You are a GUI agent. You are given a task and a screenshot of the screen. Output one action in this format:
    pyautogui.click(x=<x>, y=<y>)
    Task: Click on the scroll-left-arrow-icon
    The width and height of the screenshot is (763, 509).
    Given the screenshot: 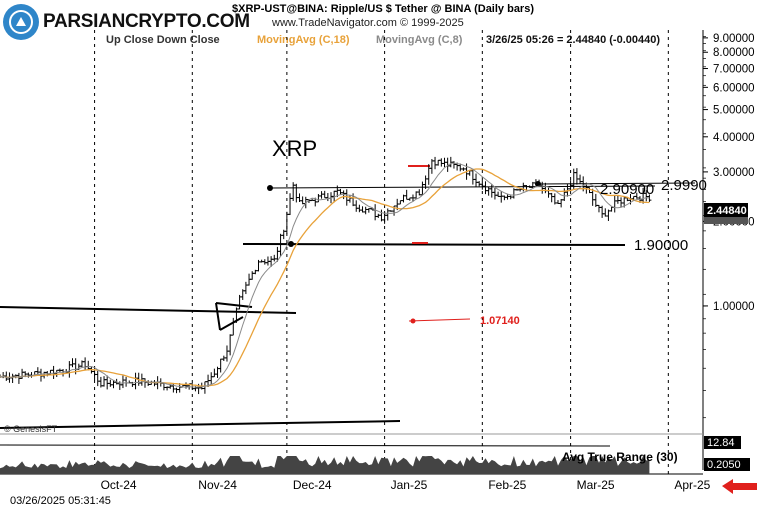 What is the action you would take?
    pyautogui.click(x=739, y=486)
    